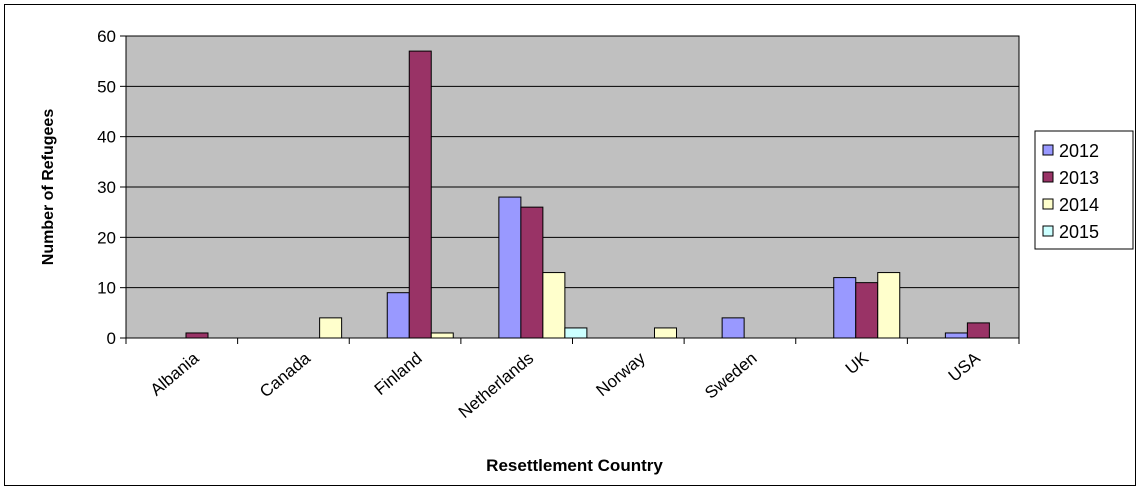  What do you see at coordinates (106, 36) in the screenshot?
I see `y-tick-label: 60` at bounding box center [106, 36].